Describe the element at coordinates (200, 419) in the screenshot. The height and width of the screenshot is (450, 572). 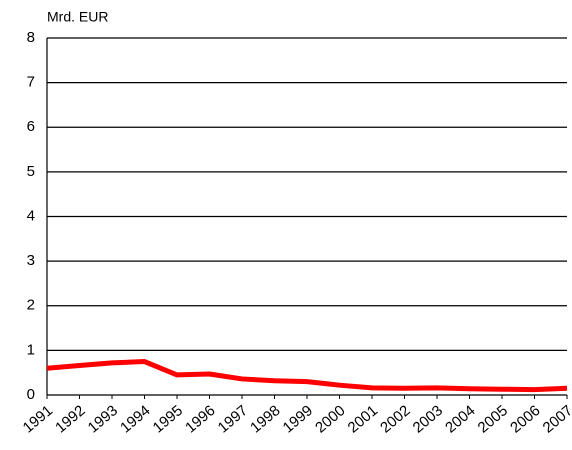
I see `x-tick-label: 1996` at that location.